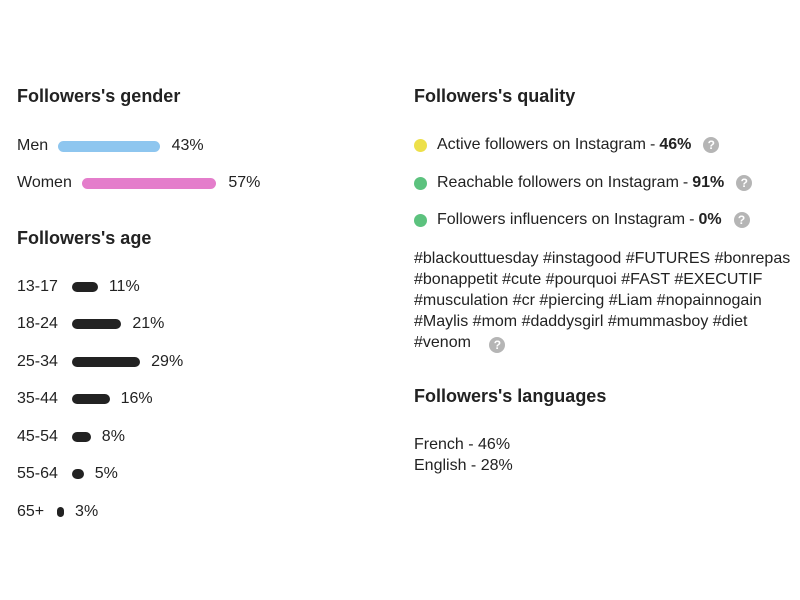 This screenshot has height=600, width=800. I want to click on language-item: French - 46%, so click(462, 444).